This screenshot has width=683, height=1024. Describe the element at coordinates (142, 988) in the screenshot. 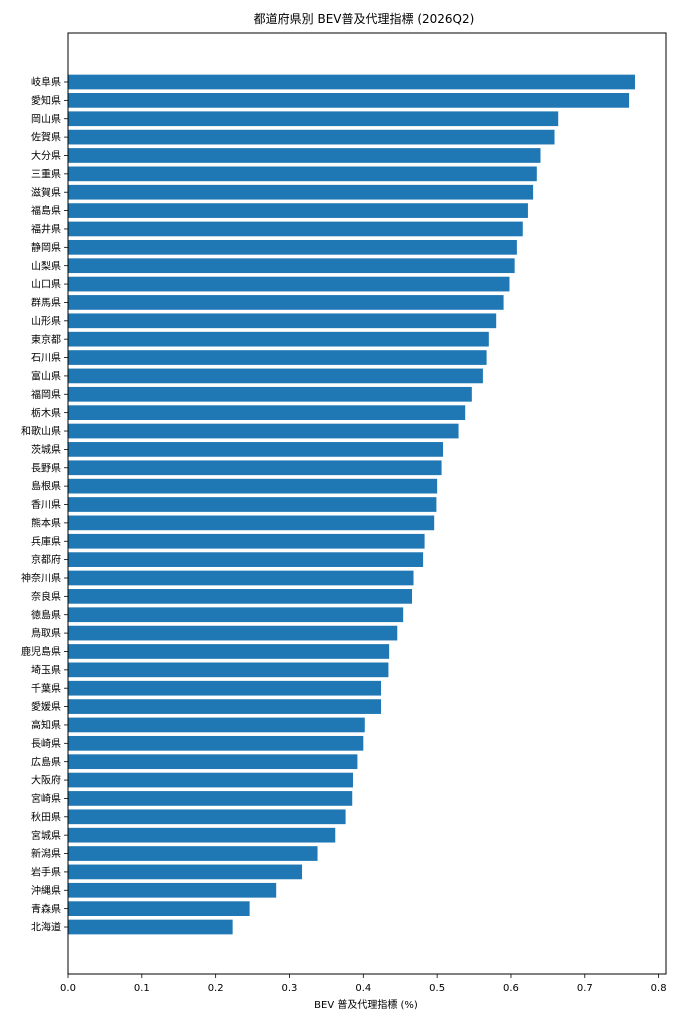

I see `x-tick-label: 0.1` at that location.